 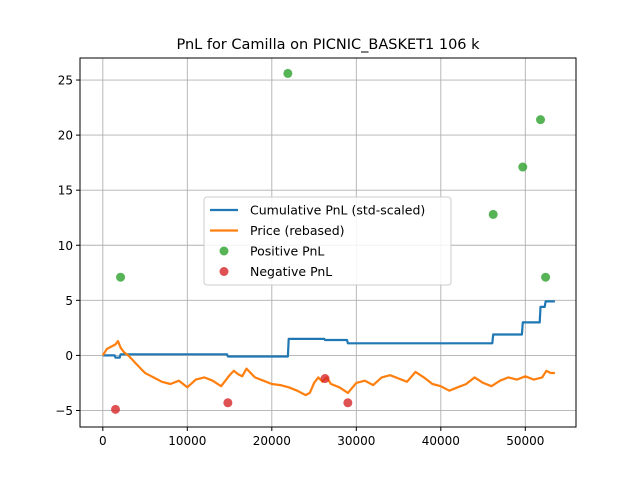 What do you see at coordinates (525, 441) in the screenshot?
I see `x-tick-label: 50000` at bounding box center [525, 441].